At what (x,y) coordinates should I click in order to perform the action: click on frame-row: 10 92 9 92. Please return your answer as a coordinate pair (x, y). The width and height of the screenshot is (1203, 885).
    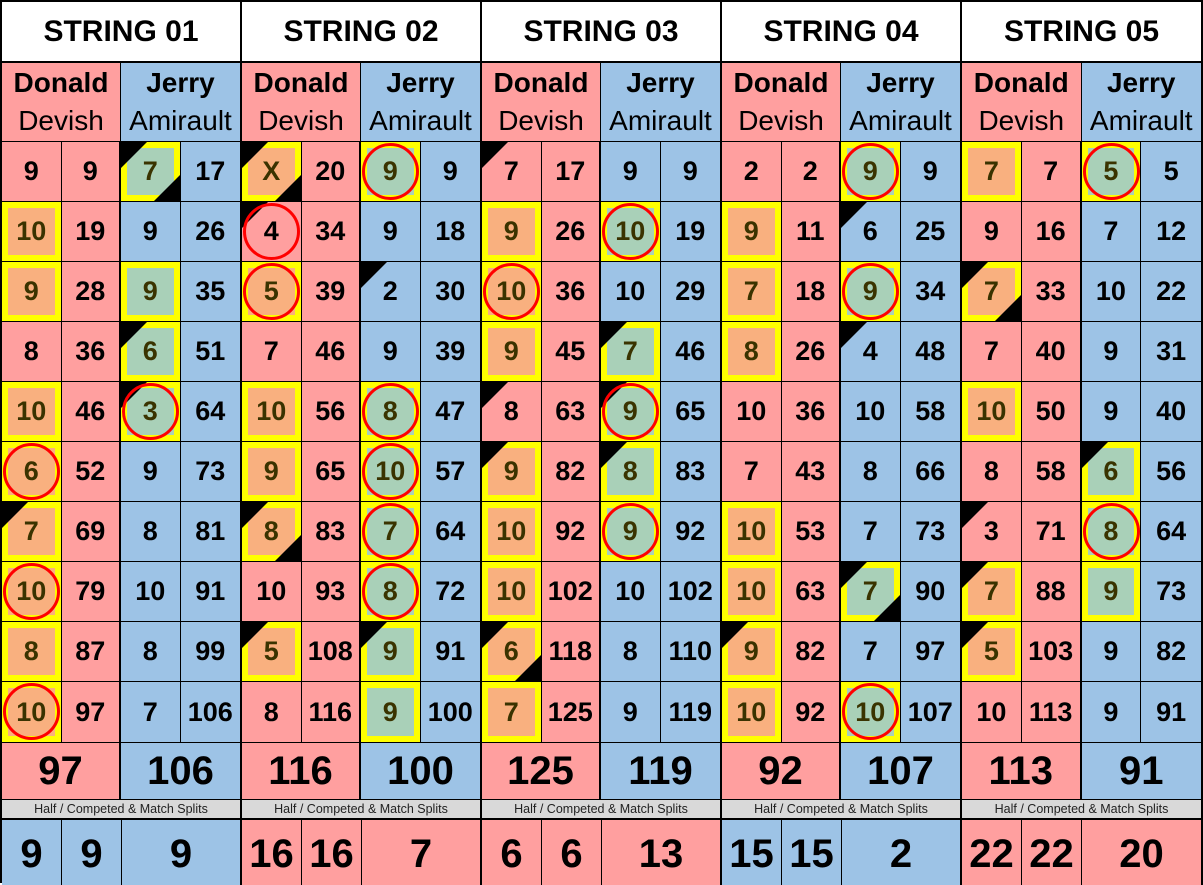
    Looking at the image, I should click on (601, 532).